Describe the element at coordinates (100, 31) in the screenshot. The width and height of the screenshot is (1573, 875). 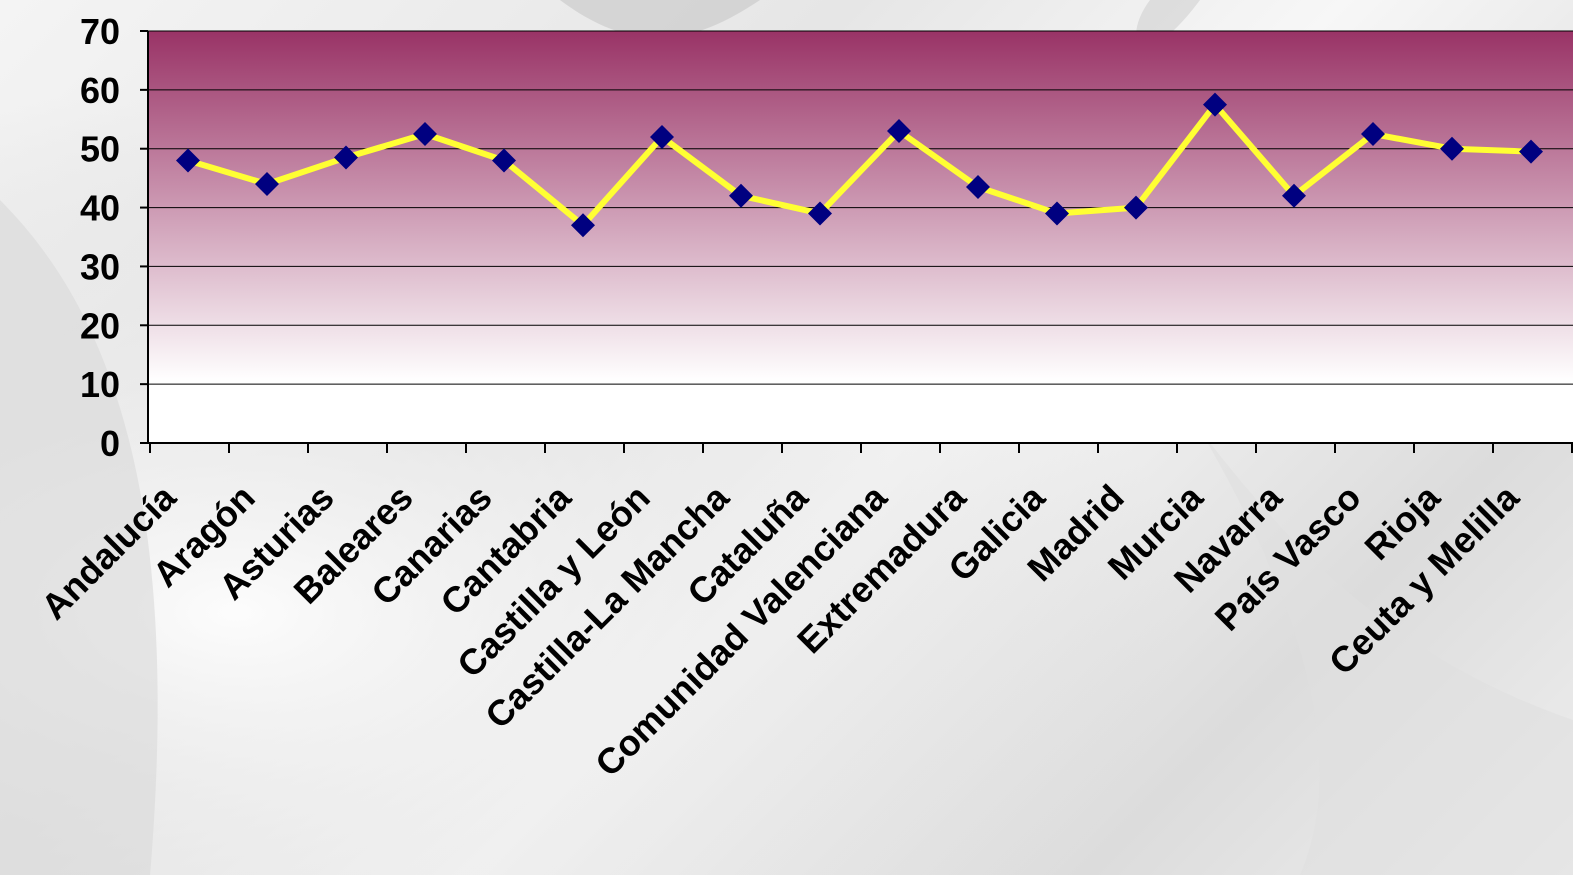
I see `y-tick-label: 70` at that location.